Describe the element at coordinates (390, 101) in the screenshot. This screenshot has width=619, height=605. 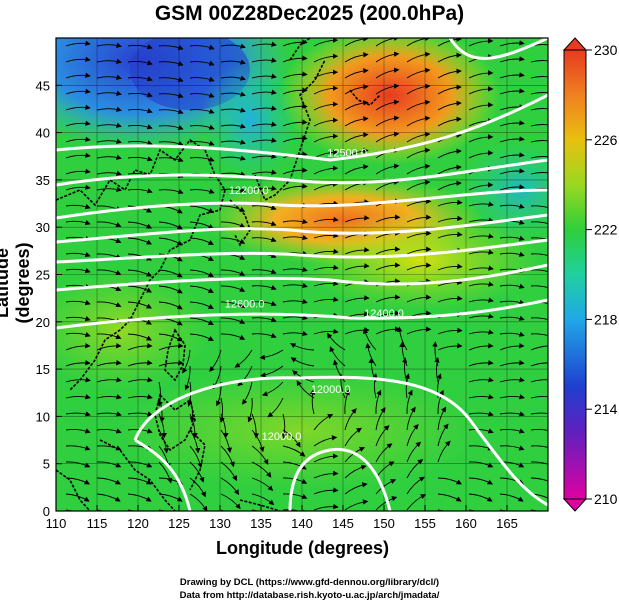
I see `warm-region-northeast` at that location.